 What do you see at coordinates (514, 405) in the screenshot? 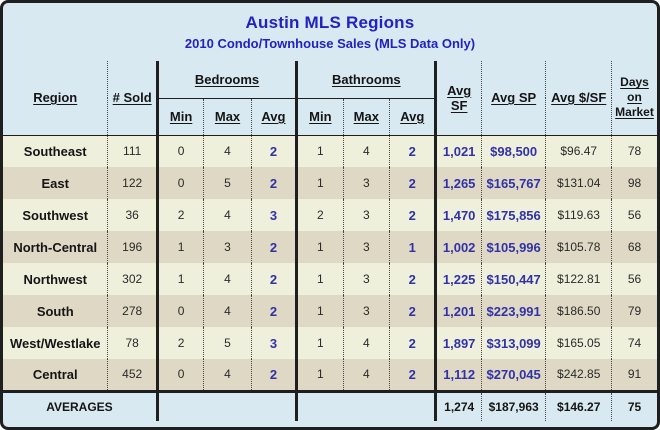
I see `averages-avg-sp: $187,963` at bounding box center [514, 405].